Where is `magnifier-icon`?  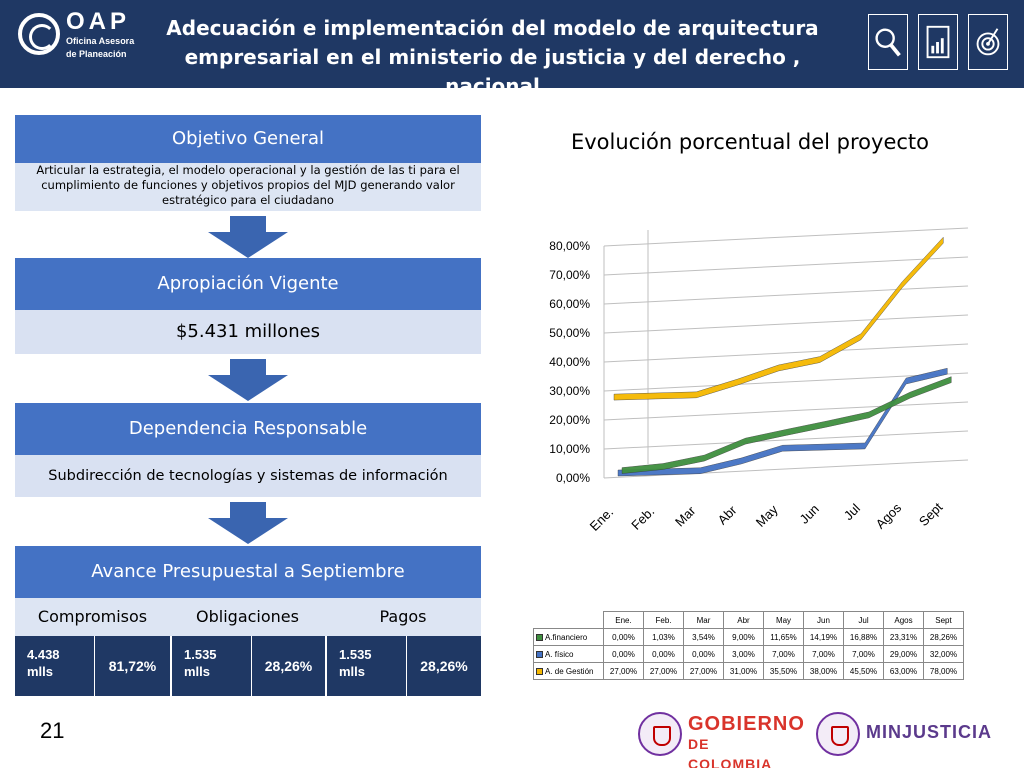 magnifier-icon is located at coordinates (888, 42).